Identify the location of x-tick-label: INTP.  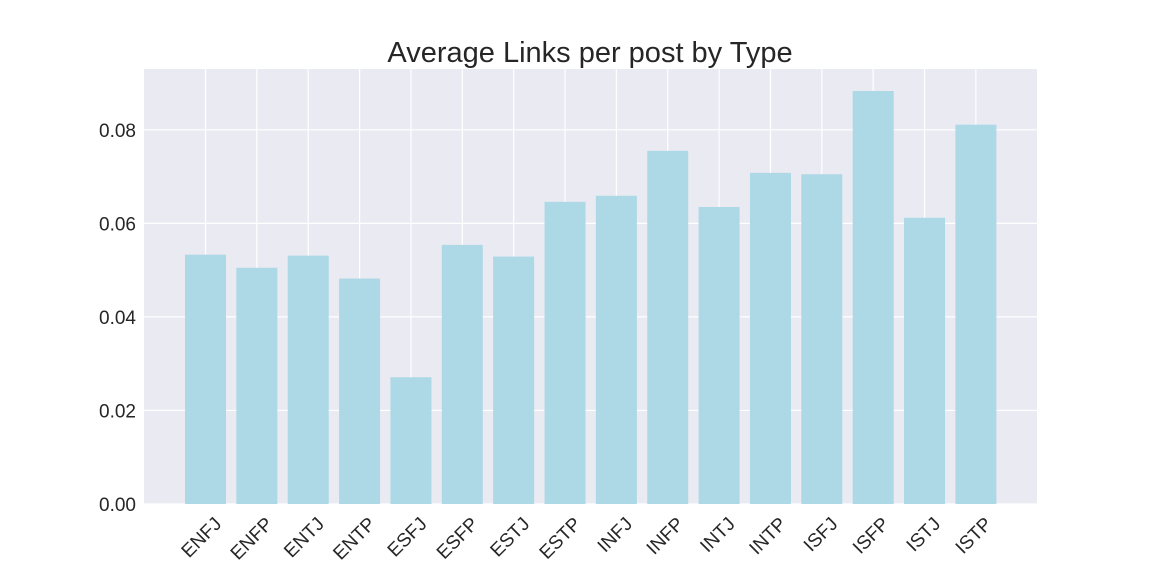
(768, 536).